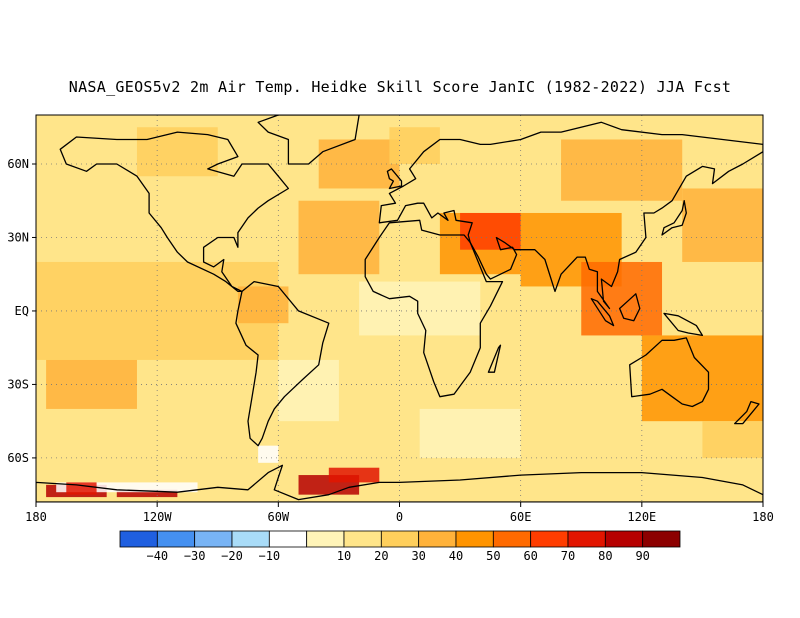 Image resolution: width=800 pixels, height=618 pixels. What do you see at coordinates (747, 412) in the screenshot?
I see `coastline-new-zealand` at bounding box center [747, 412].